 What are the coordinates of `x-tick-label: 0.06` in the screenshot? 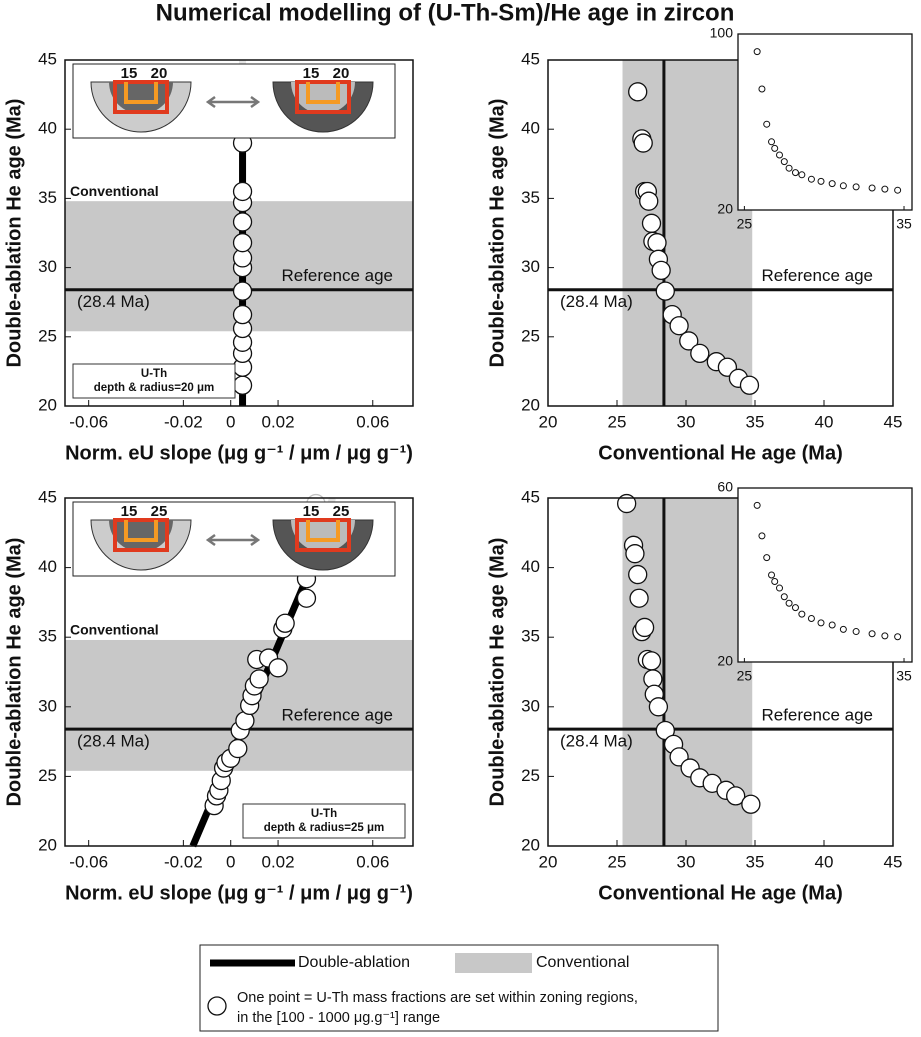 It's located at (372, 421).